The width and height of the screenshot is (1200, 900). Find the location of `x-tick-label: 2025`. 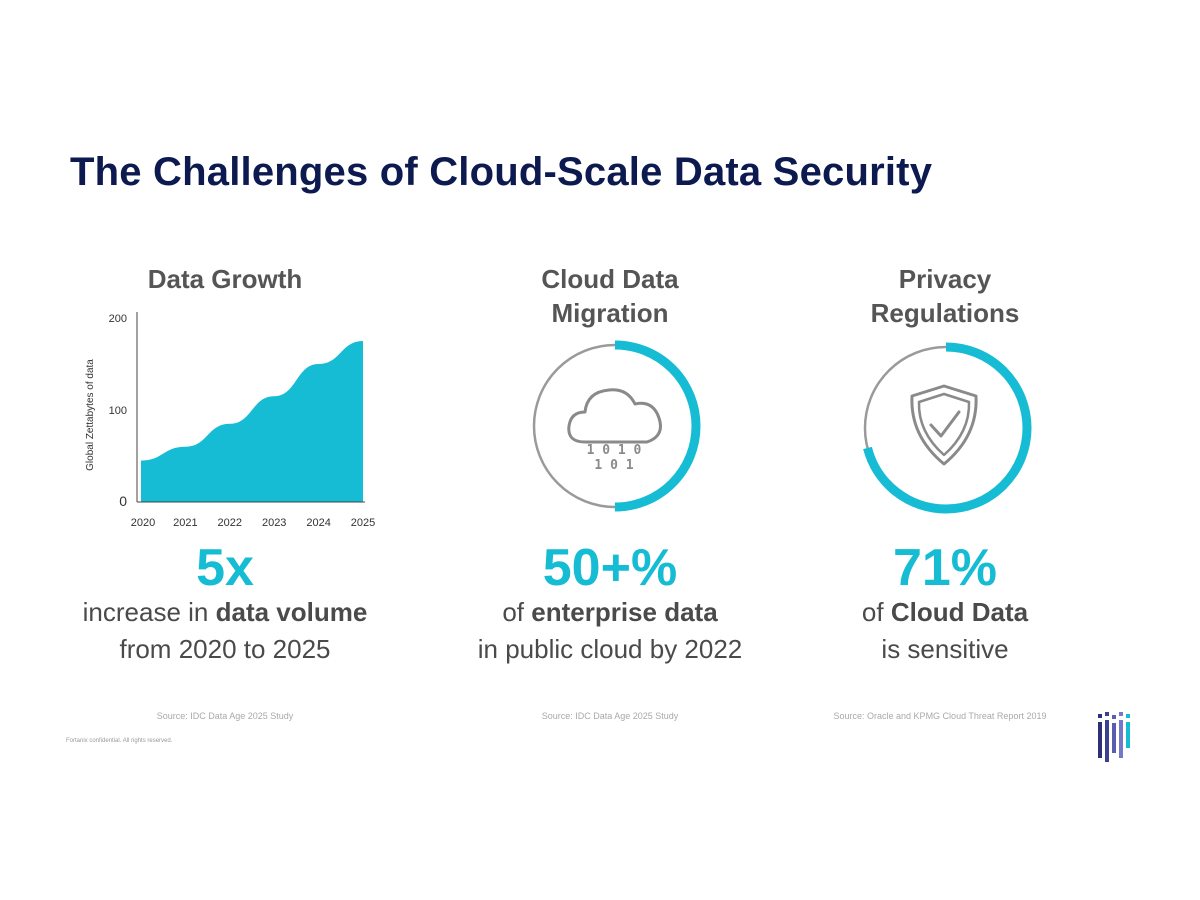

x-tick-label: 2025 is located at coordinates (363, 523).